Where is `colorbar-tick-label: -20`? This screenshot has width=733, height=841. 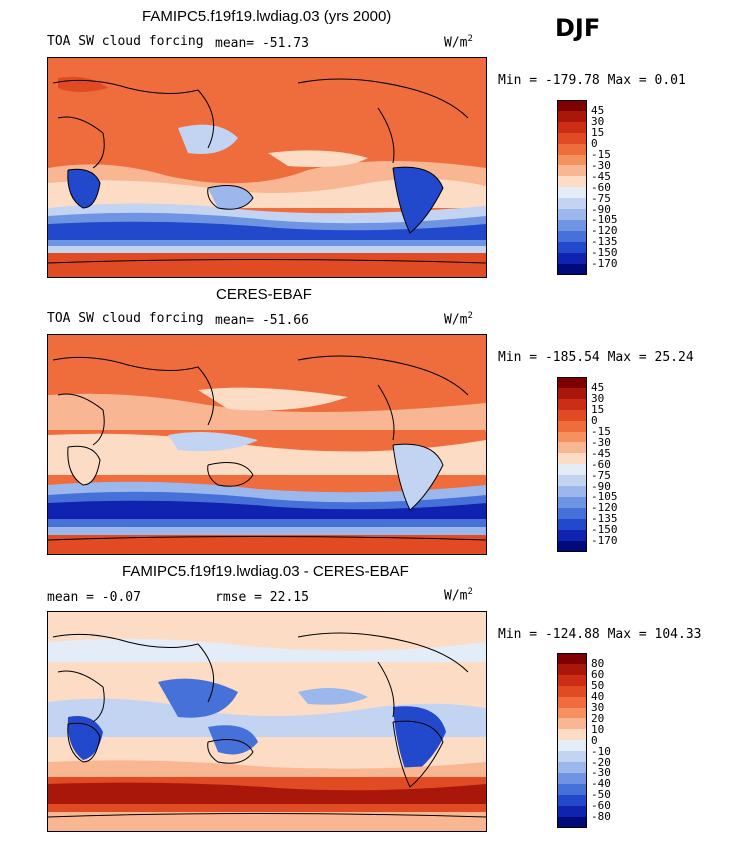 colorbar-tick-label: -20 is located at coordinates (601, 762).